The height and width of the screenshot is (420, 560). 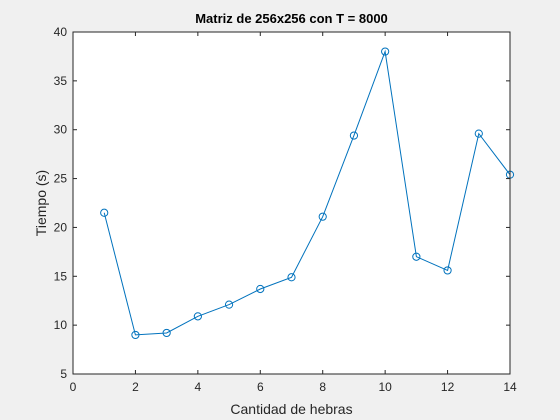 I want to click on chart-title: Matriz de 256x256 con T = 8000, so click(x=291, y=18).